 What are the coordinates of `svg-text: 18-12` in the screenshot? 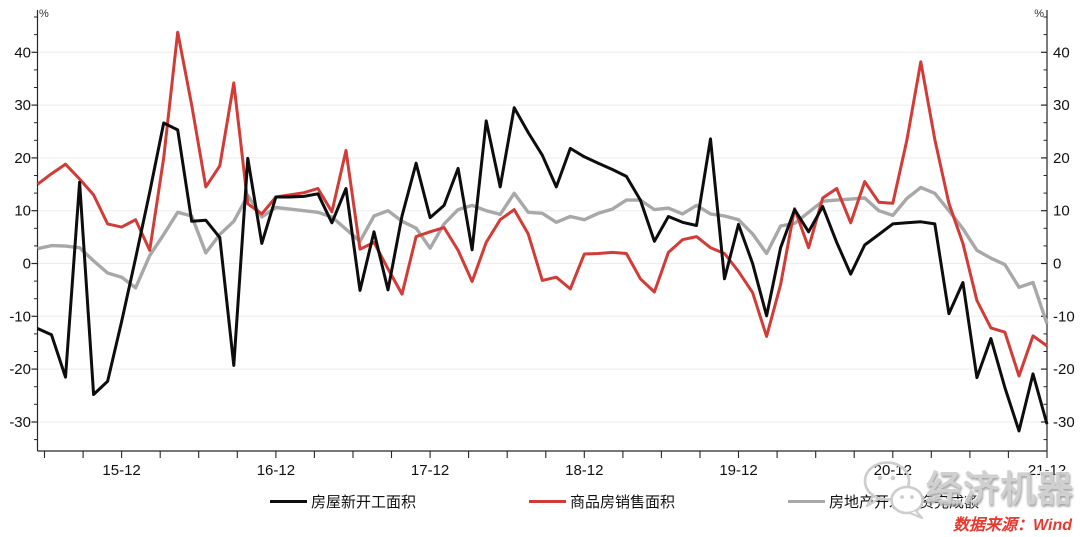 It's located at (584, 470).